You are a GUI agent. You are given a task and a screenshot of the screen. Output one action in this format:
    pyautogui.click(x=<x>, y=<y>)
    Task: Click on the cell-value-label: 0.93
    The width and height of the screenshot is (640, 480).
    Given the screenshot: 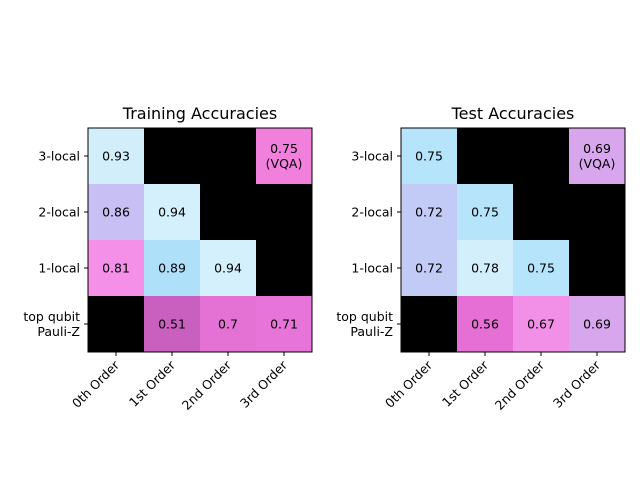 What is the action you would take?
    pyautogui.click(x=116, y=156)
    